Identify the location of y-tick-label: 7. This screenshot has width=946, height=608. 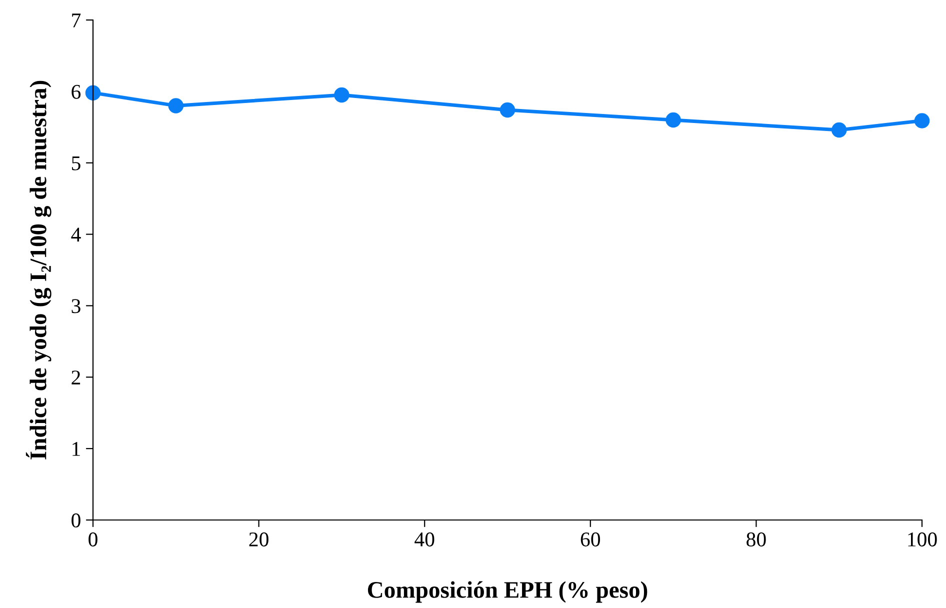
(76, 21).